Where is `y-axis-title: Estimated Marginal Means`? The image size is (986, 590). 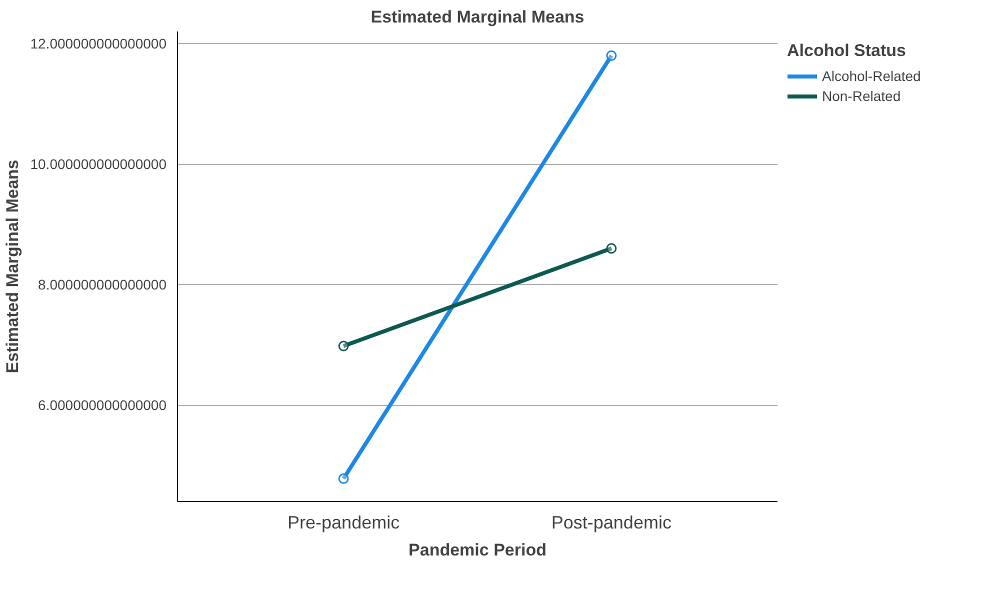
y-axis-title: Estimated Marginal Means is located at coordinates (12, 267).